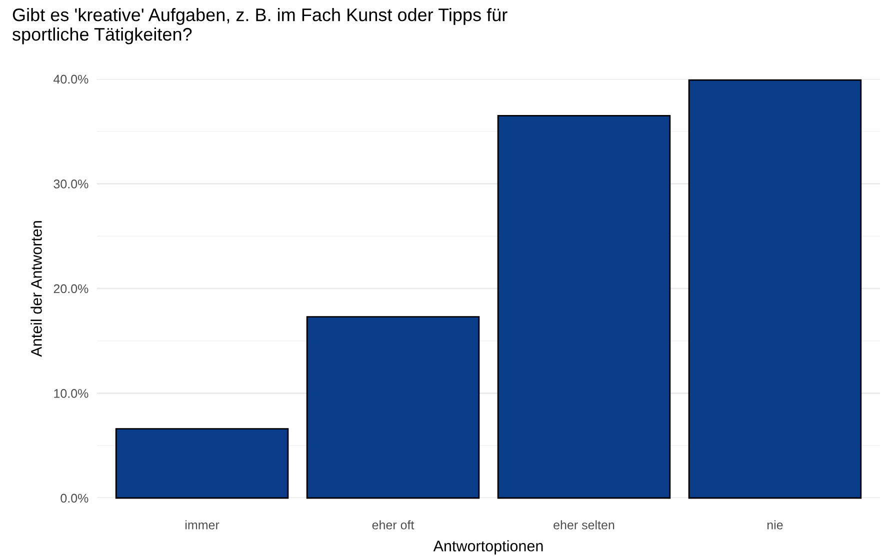  Describe the element at coordinates (74, 498) in the screenshot. I see `y-tick-label: 0.0%` at that location.